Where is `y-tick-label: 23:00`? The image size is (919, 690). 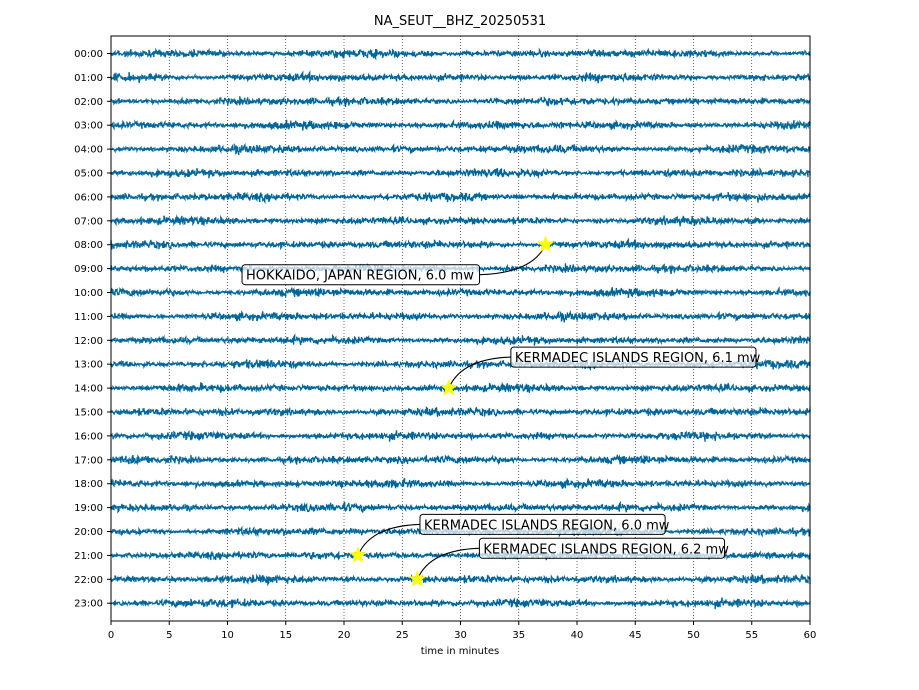
y-tick-label: 23:00 is located at coordinates (88, 604).